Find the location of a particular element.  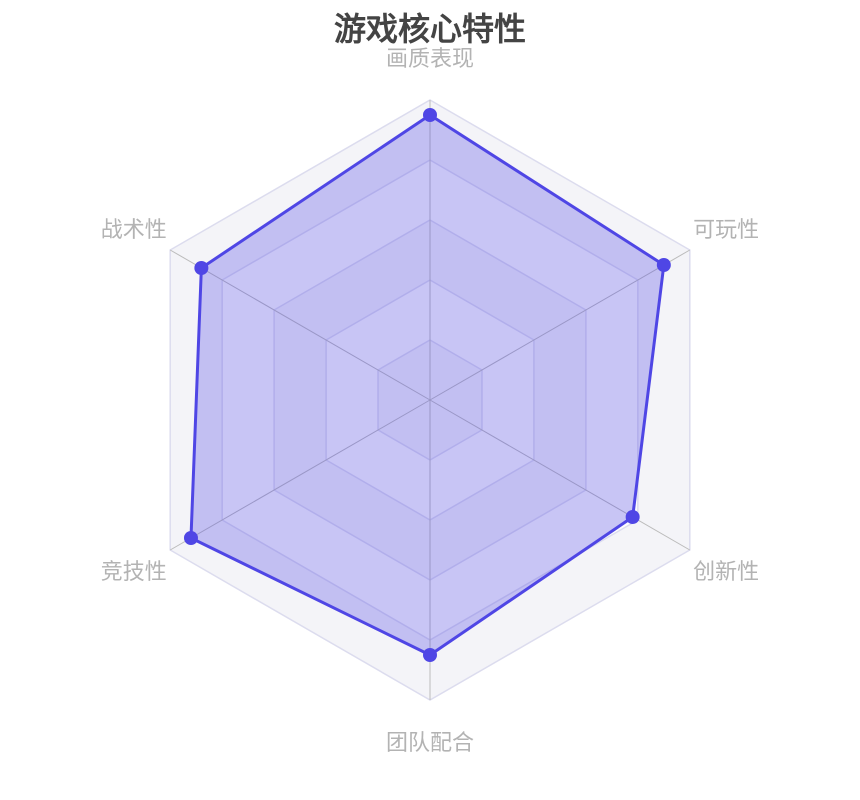

indicator-label: 竞技性 is located at coordinates (134, 572).